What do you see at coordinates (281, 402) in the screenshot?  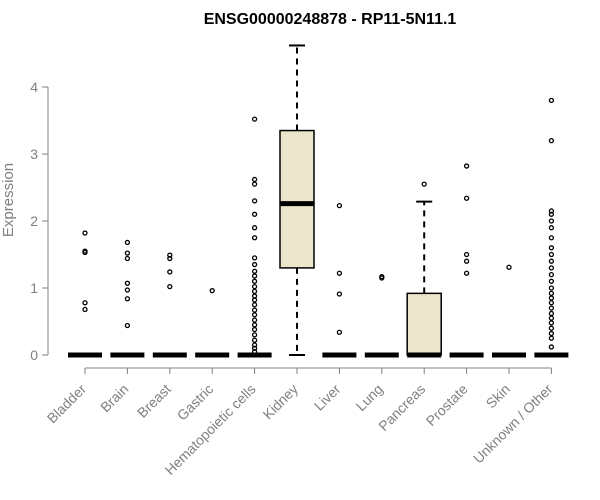 I see `x-tick-label-5: Kidney` at bounding box center [281, 402].